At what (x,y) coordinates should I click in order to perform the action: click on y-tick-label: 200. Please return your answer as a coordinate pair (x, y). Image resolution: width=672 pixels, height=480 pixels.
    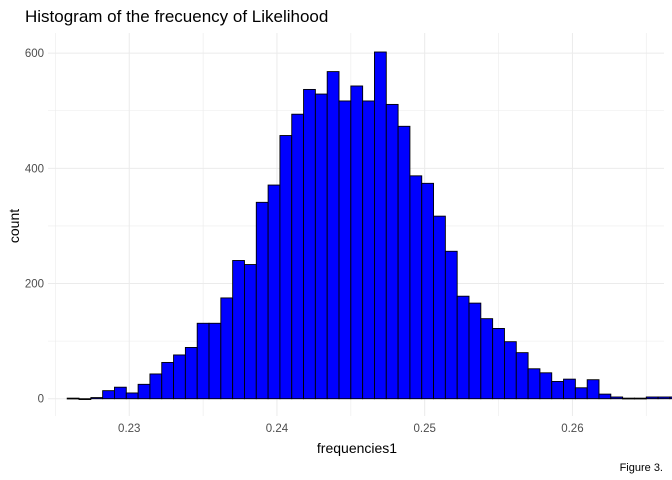
    Looking at the image, I should click on (34, 285).